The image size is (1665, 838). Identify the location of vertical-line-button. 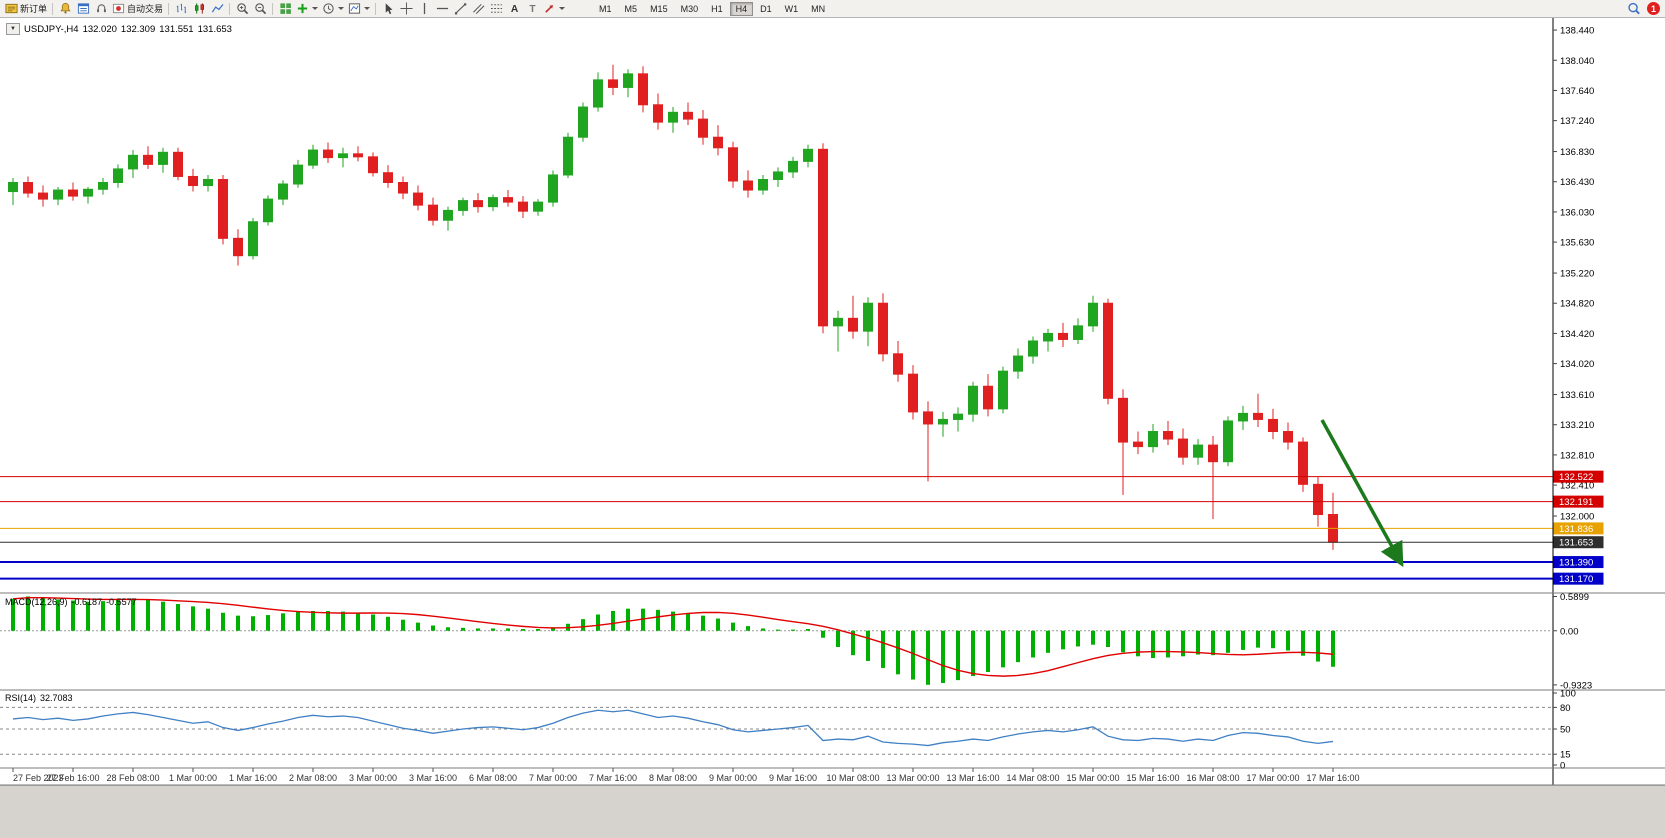
(424, 9).